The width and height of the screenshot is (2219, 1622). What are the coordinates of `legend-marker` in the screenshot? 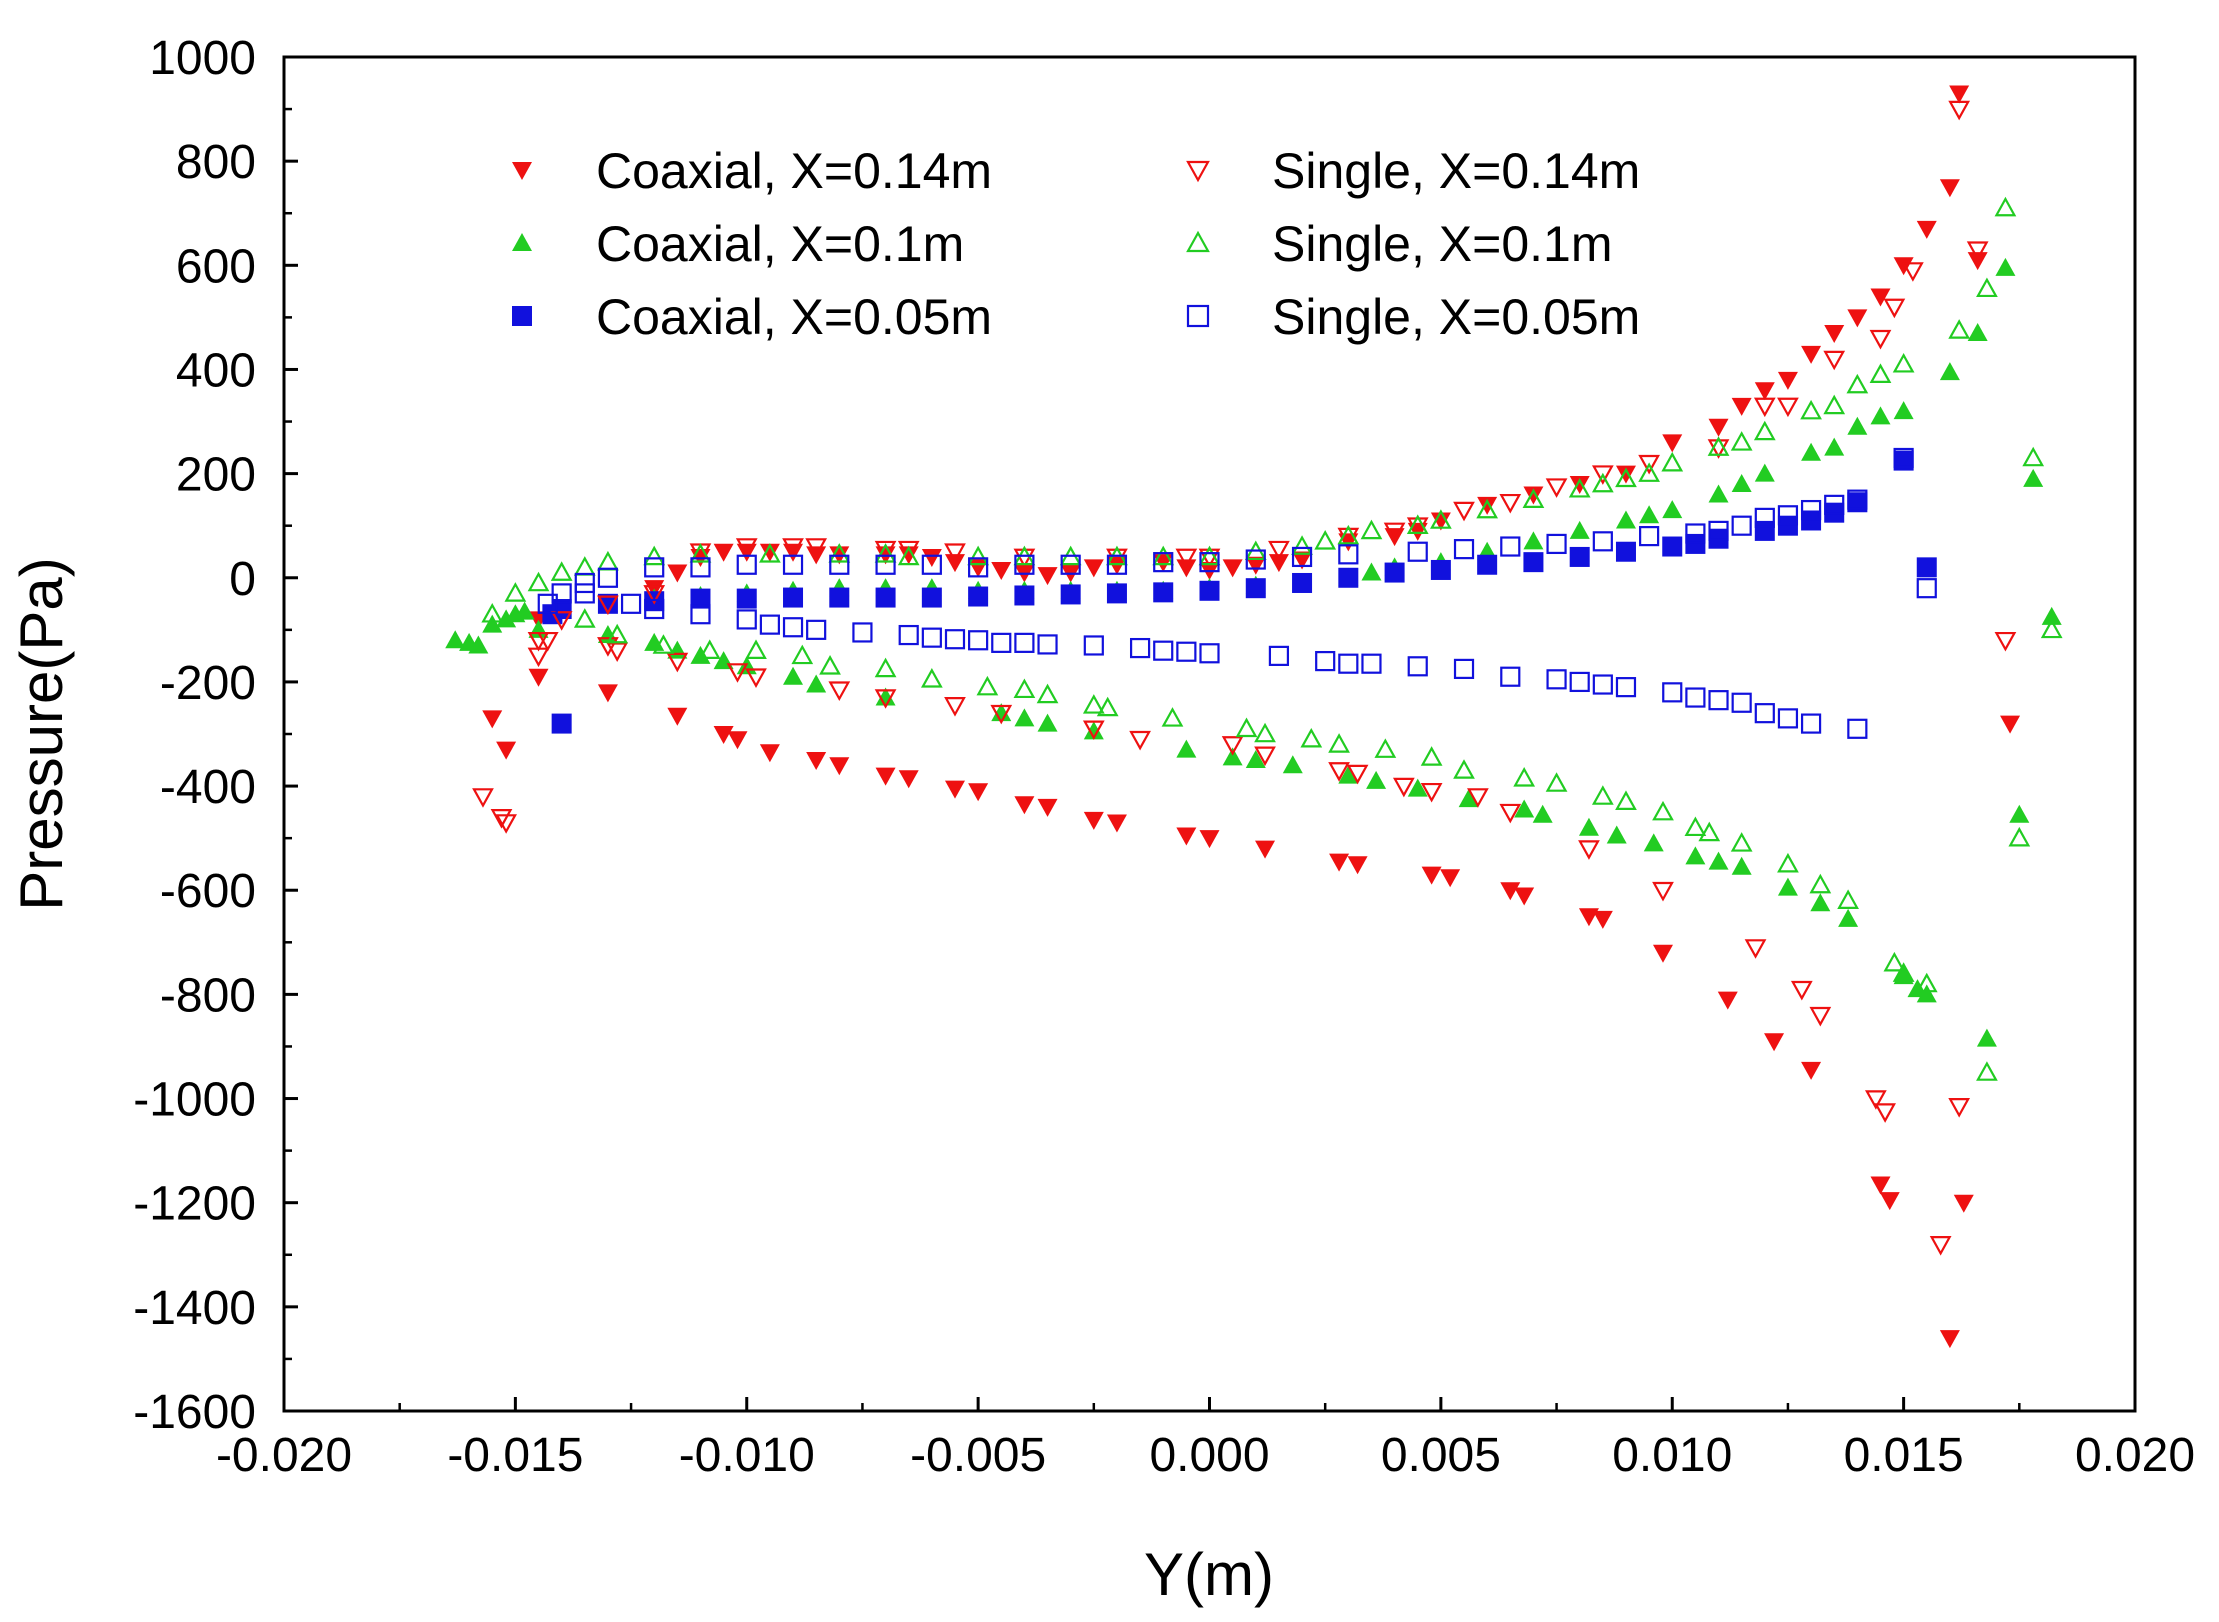 It's located at (1198, 241).